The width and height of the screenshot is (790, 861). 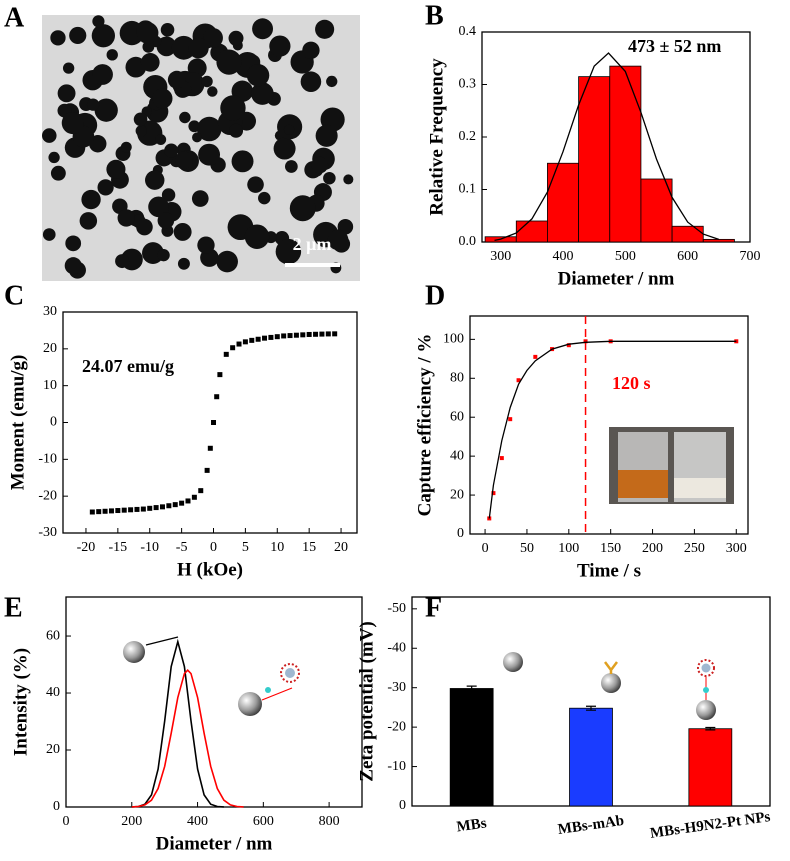 What do you see at coordinates (610, 548) in the screenshot?
I see `x-tick-label: 150` at bounding box center [610, 548].